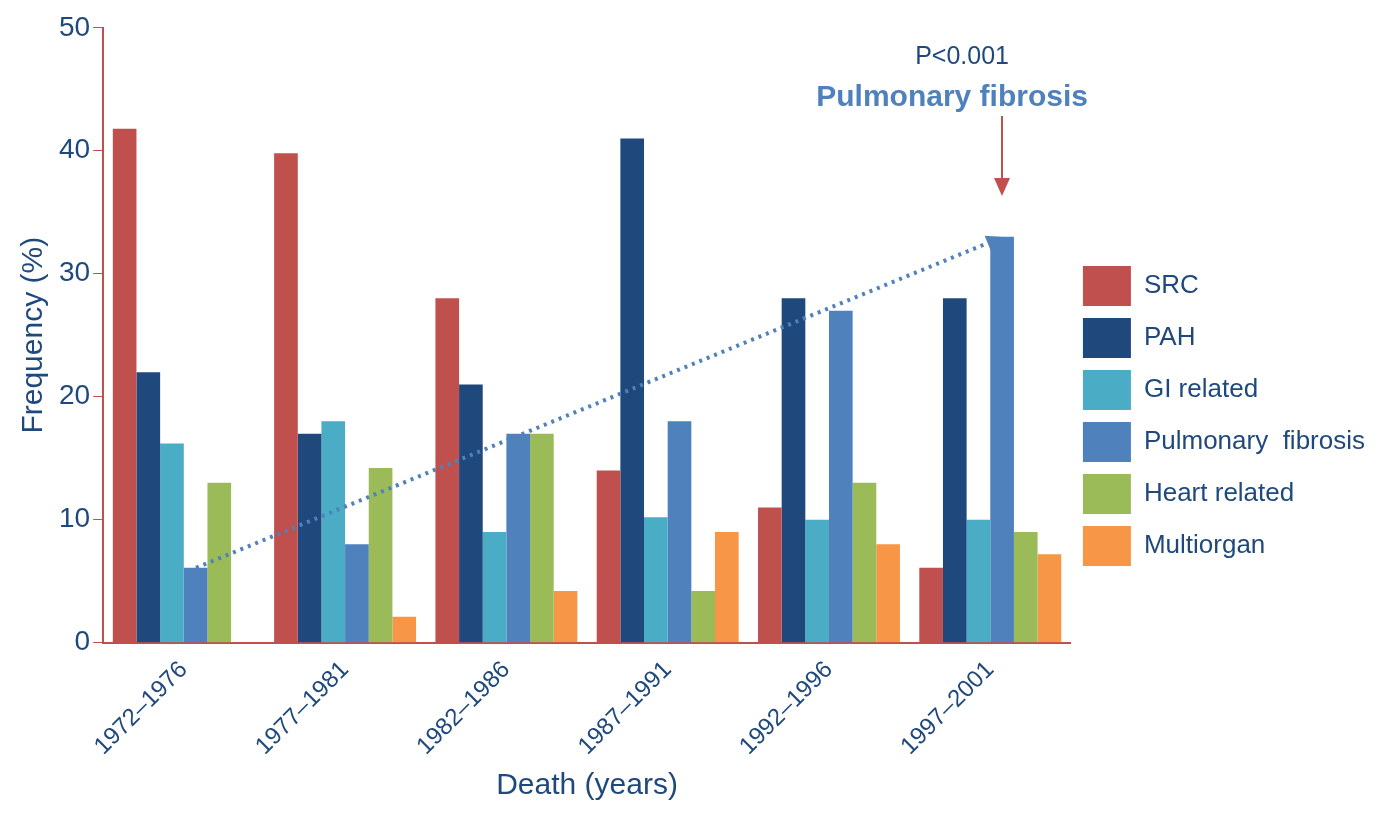 The width and height of the screenshot is (1393, 823). What do you see at coordinates (952, 95) in the screenshot?
I see `annotation: Pulmonary fibrosis` at bounding box center [952, 95].